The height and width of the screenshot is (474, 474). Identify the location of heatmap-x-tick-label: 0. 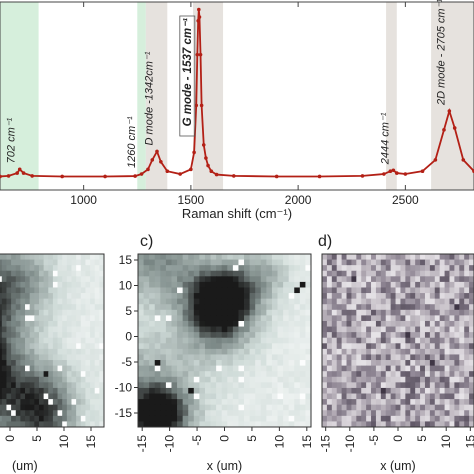
(225, 438).